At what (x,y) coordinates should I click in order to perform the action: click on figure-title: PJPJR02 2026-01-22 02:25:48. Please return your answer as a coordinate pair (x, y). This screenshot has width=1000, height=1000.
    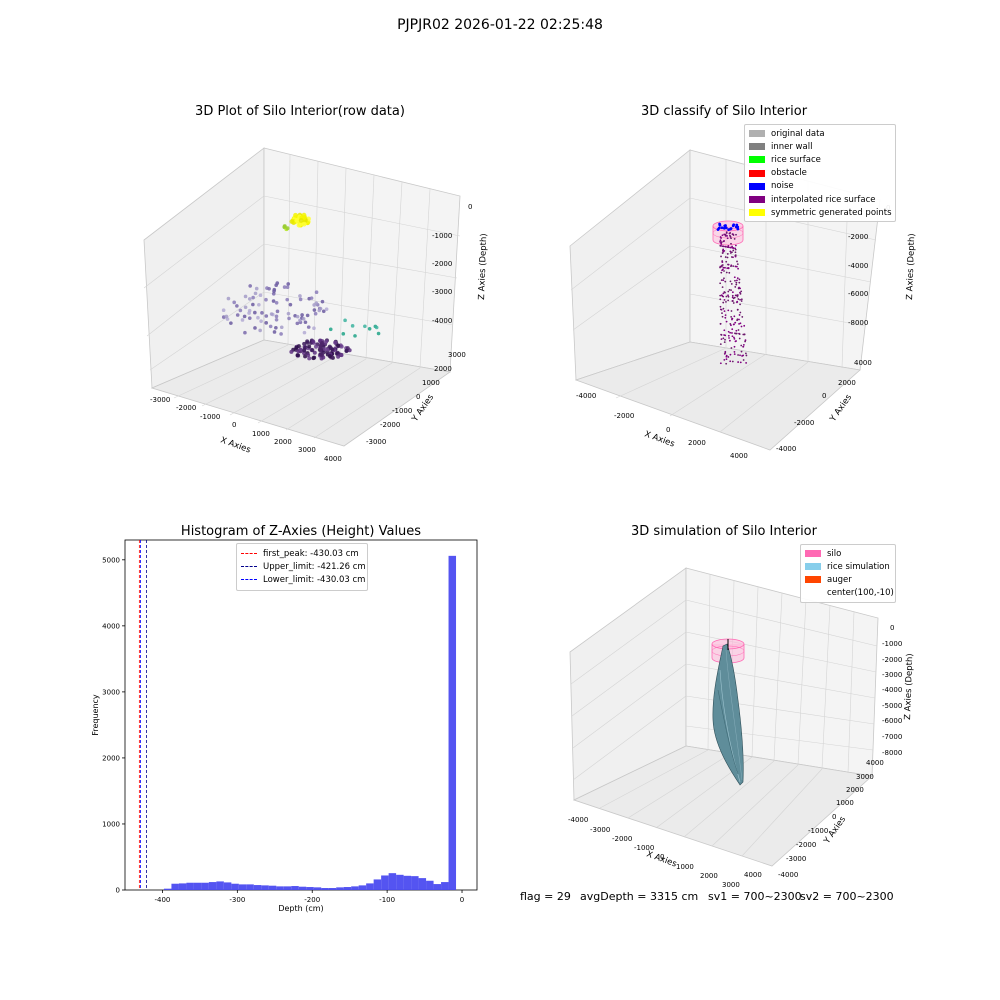
    Looking at the image, I should click on (500, 25).